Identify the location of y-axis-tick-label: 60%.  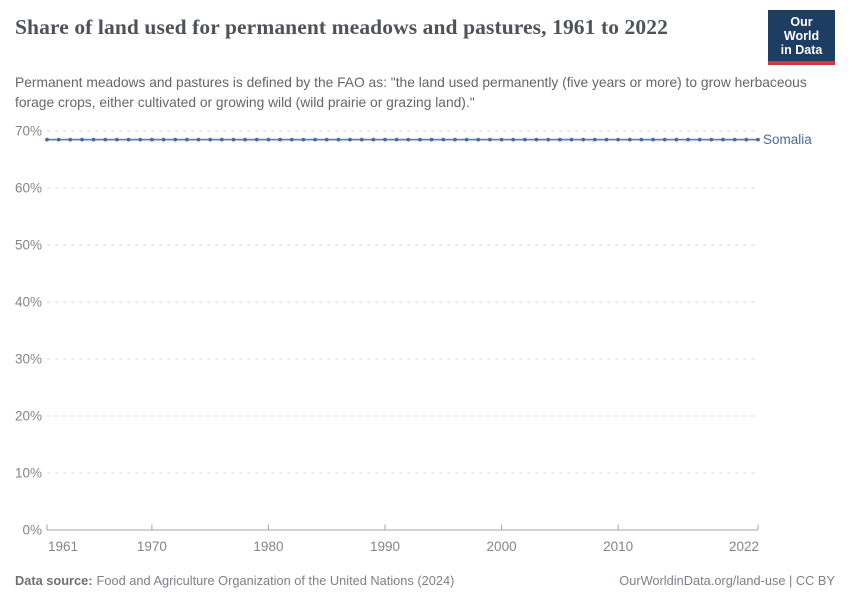
(28, 188).